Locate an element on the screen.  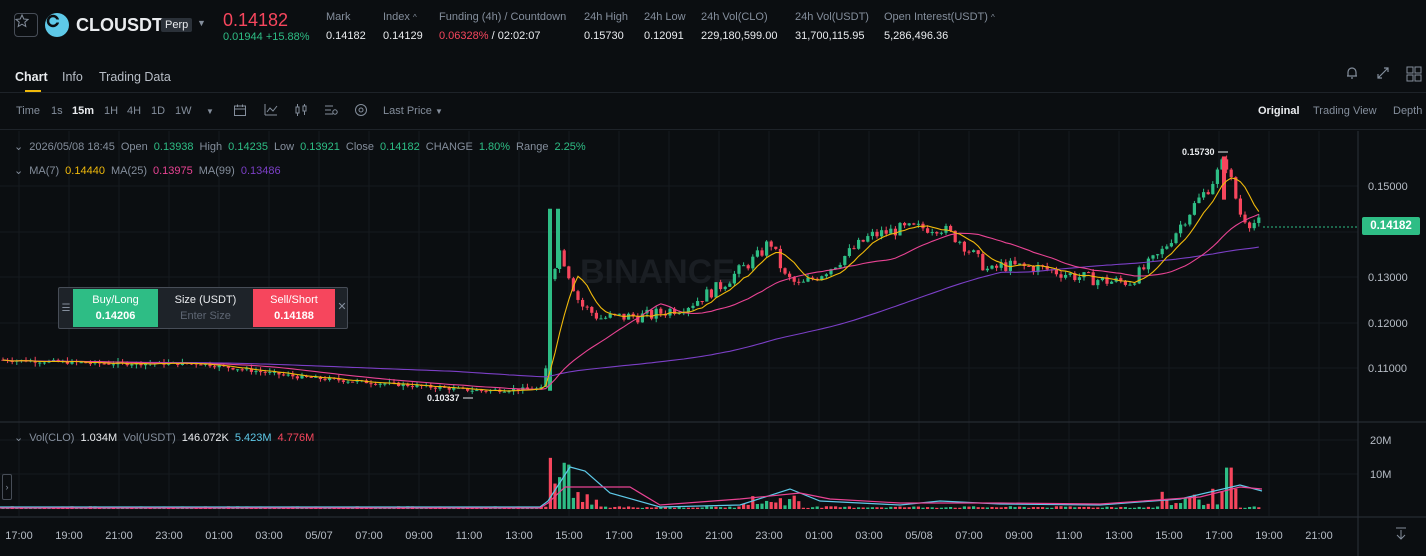
interval-1w: 1W is located at coordinates (183, 111).